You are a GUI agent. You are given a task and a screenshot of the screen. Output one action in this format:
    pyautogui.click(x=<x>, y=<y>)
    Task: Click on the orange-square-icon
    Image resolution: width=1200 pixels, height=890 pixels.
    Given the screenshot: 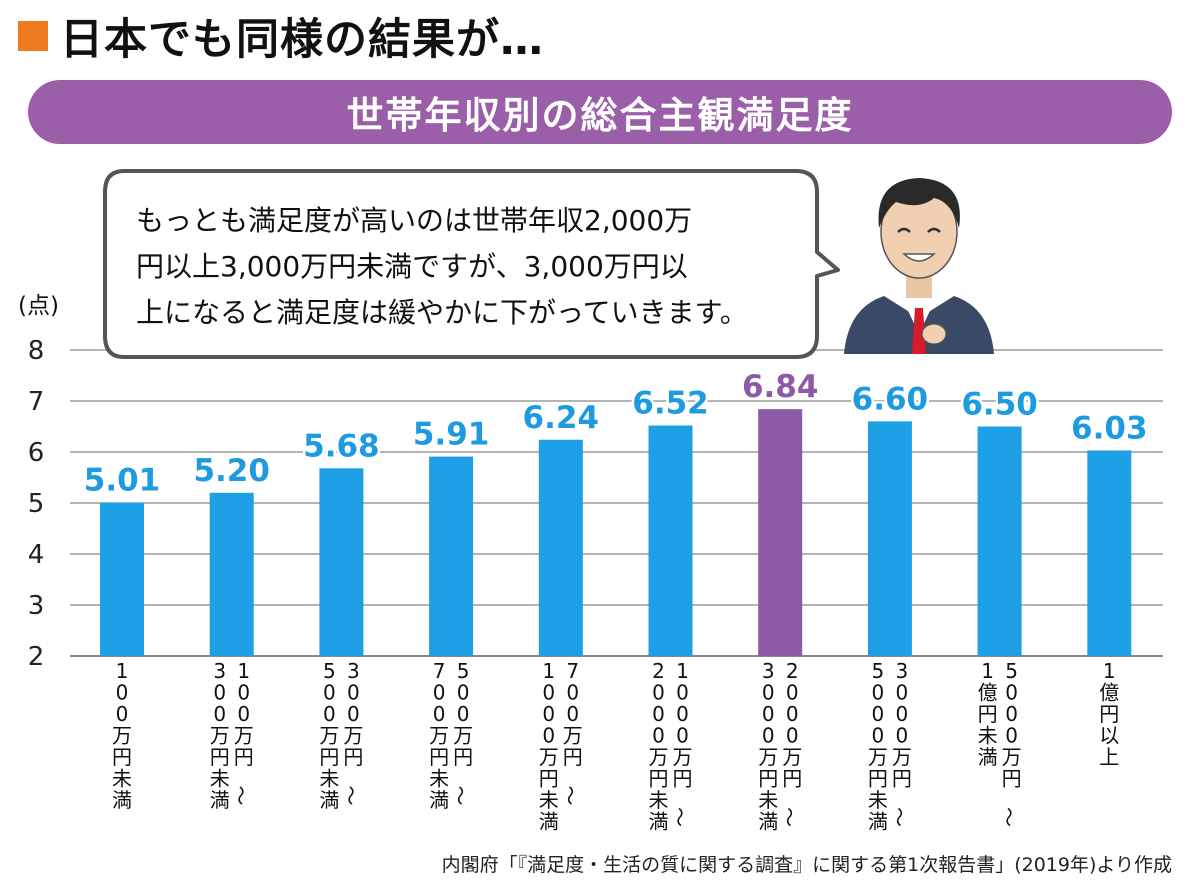 What is the action you would take?
    pyautogui.click(x=33, y=36)
    